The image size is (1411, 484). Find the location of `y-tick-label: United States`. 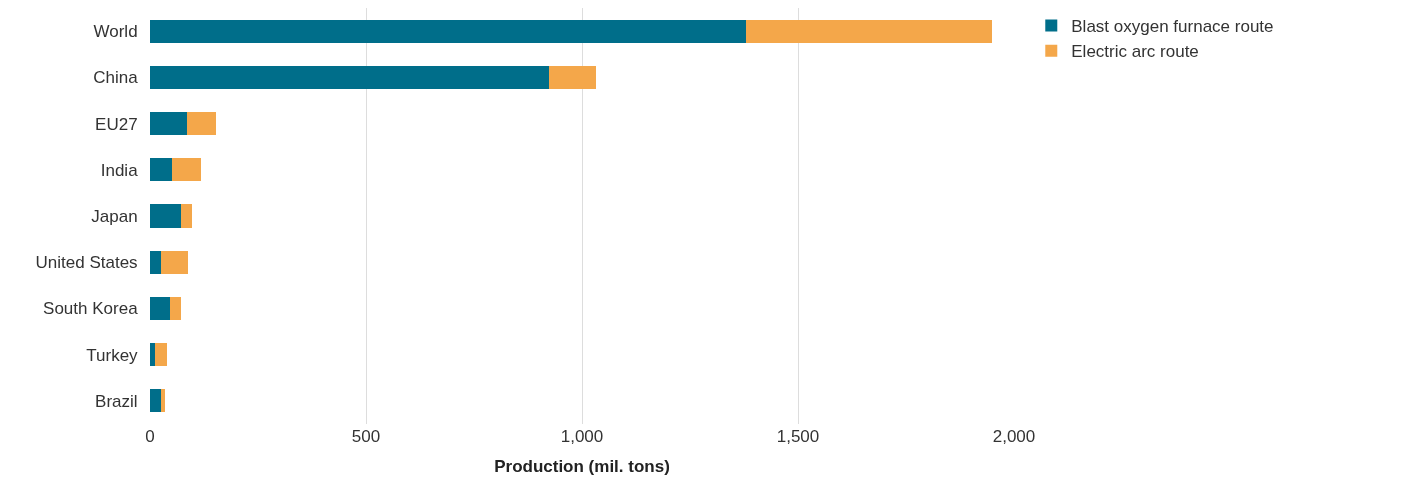

y-tick-label: United States is located at coordinates (86, 263).